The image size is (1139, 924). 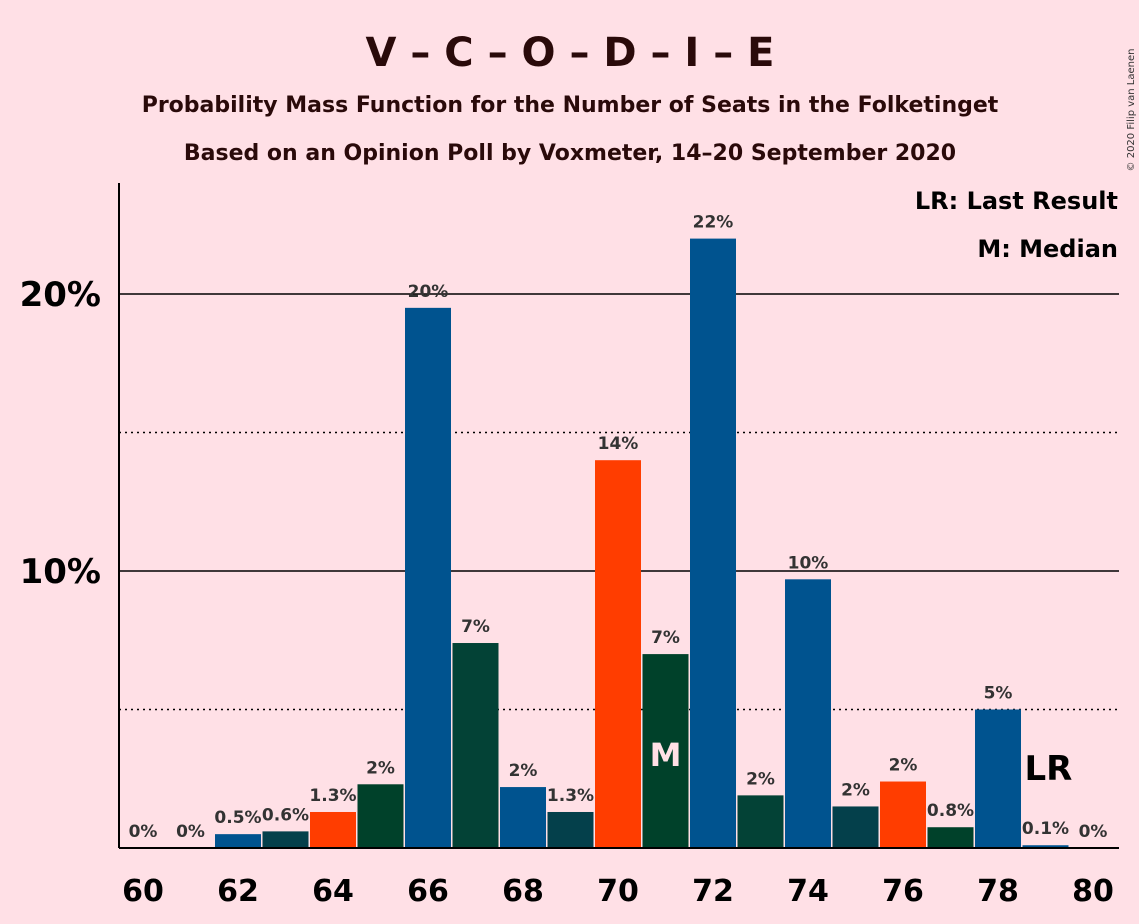 I want to click on x-tick-60: 60, so click(x=143, y=891).